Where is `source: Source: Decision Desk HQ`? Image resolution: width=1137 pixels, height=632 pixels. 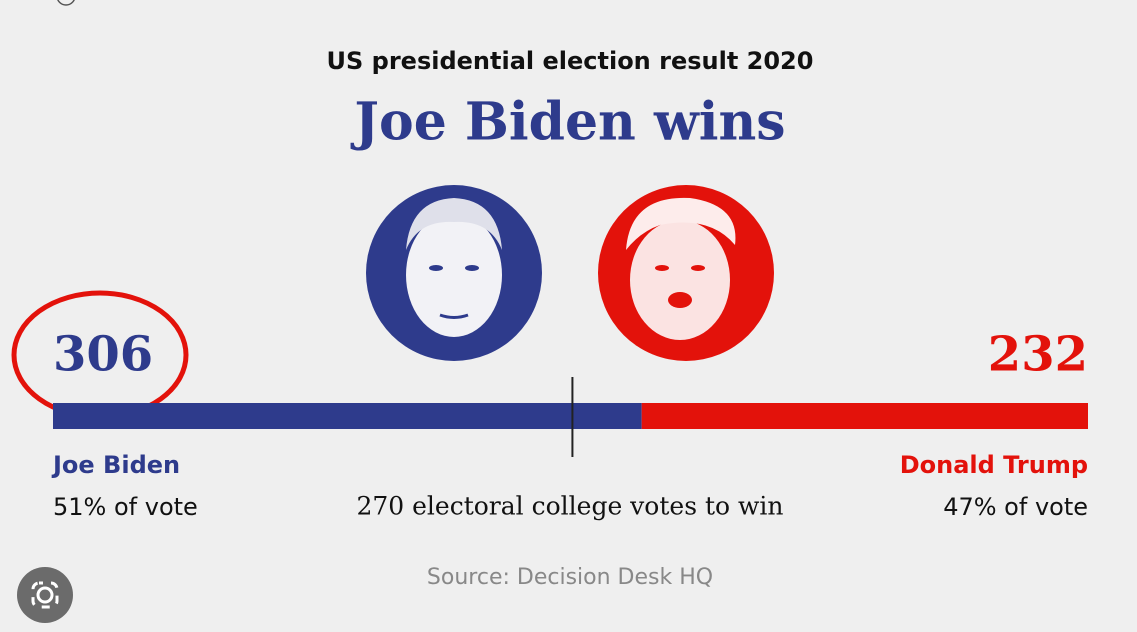
source: Source: Decision Desk HQ is located at coordinates (570, 577).